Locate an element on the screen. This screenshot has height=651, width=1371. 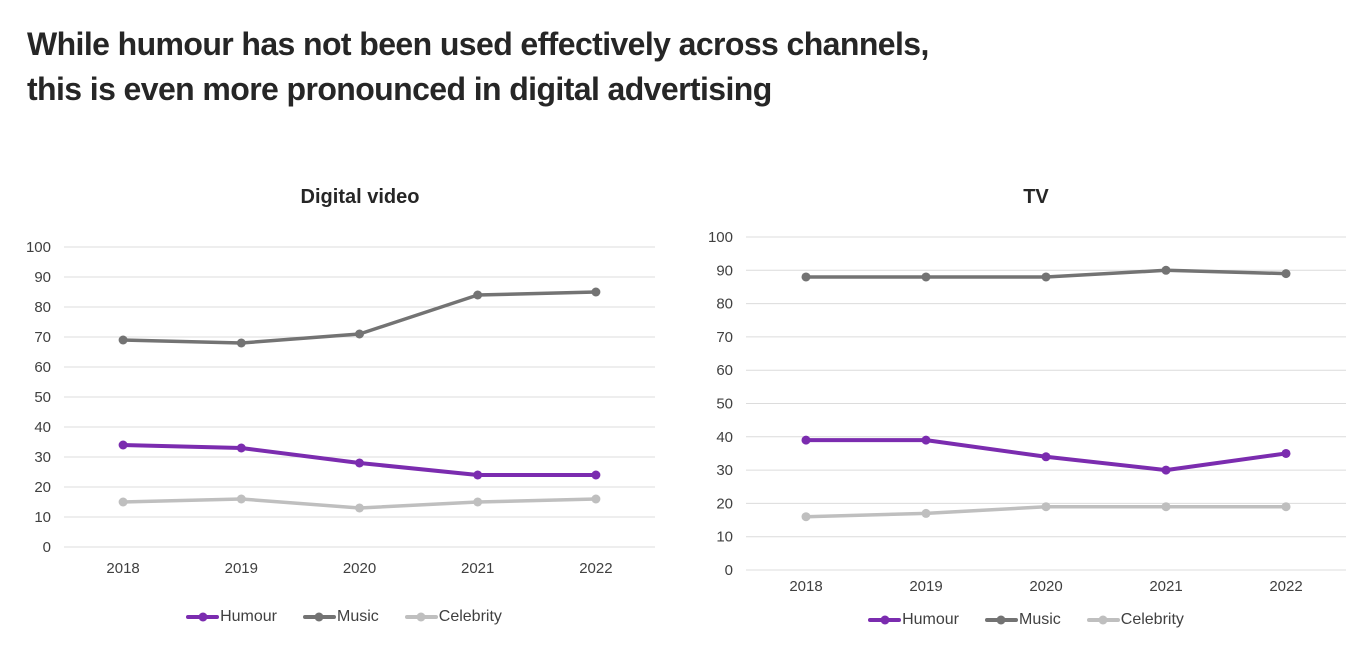
digital-video-chart-title: Digital video is located at coordinates (360, 197).